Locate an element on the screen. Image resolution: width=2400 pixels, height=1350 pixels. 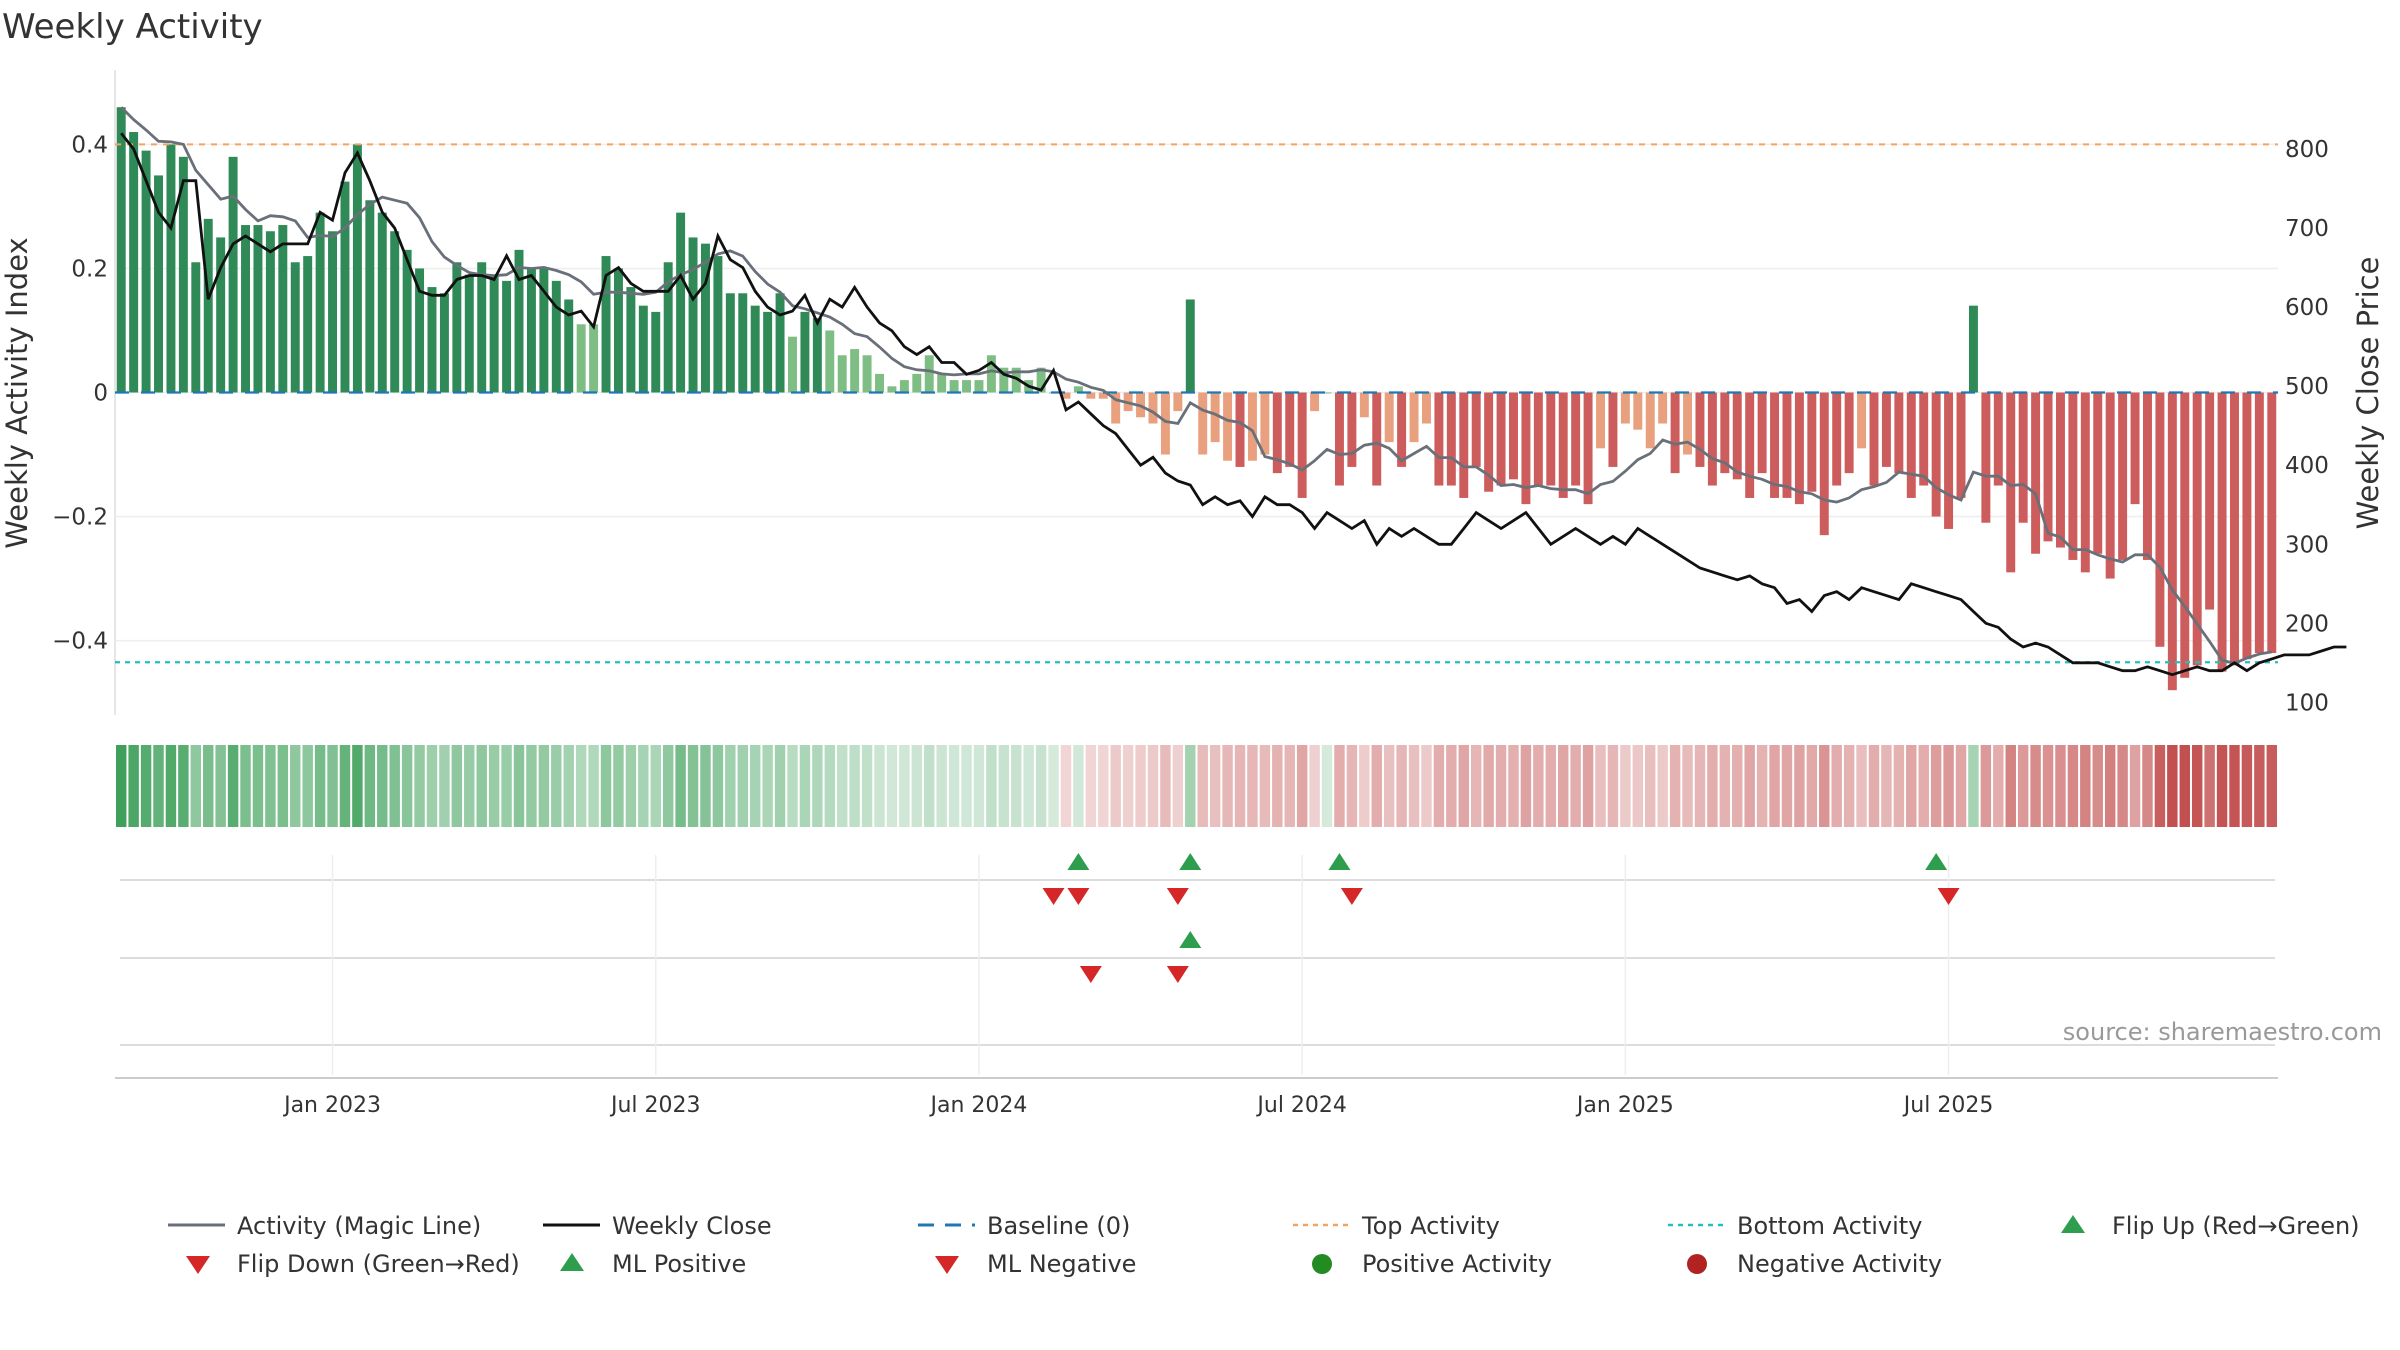
right-axis-ticks: 800 700 600 500 400 300 200 100 is located at coordinates (2307, 426).